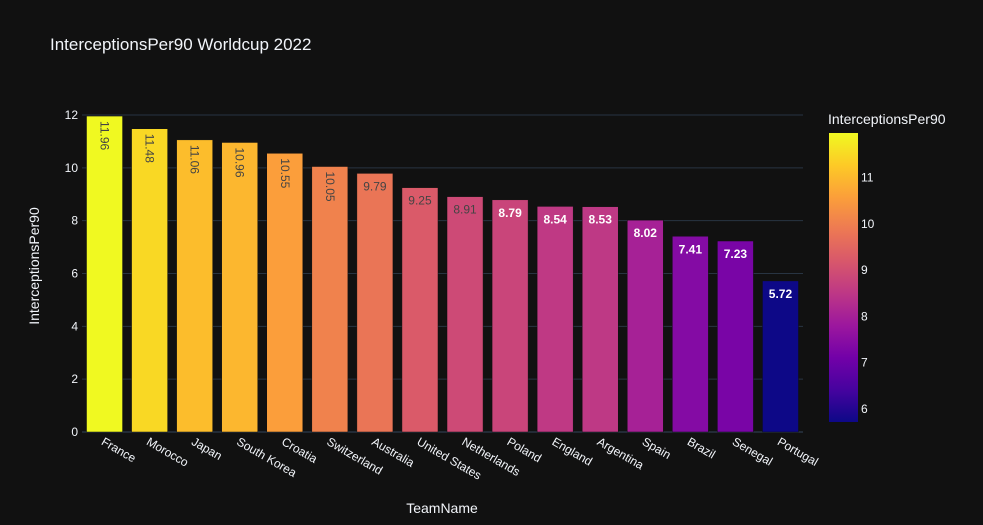  Describe the element at coordinates (887, 119) in the screenshot. I see `colorbar-title: InterceptionsPer90` at that location.